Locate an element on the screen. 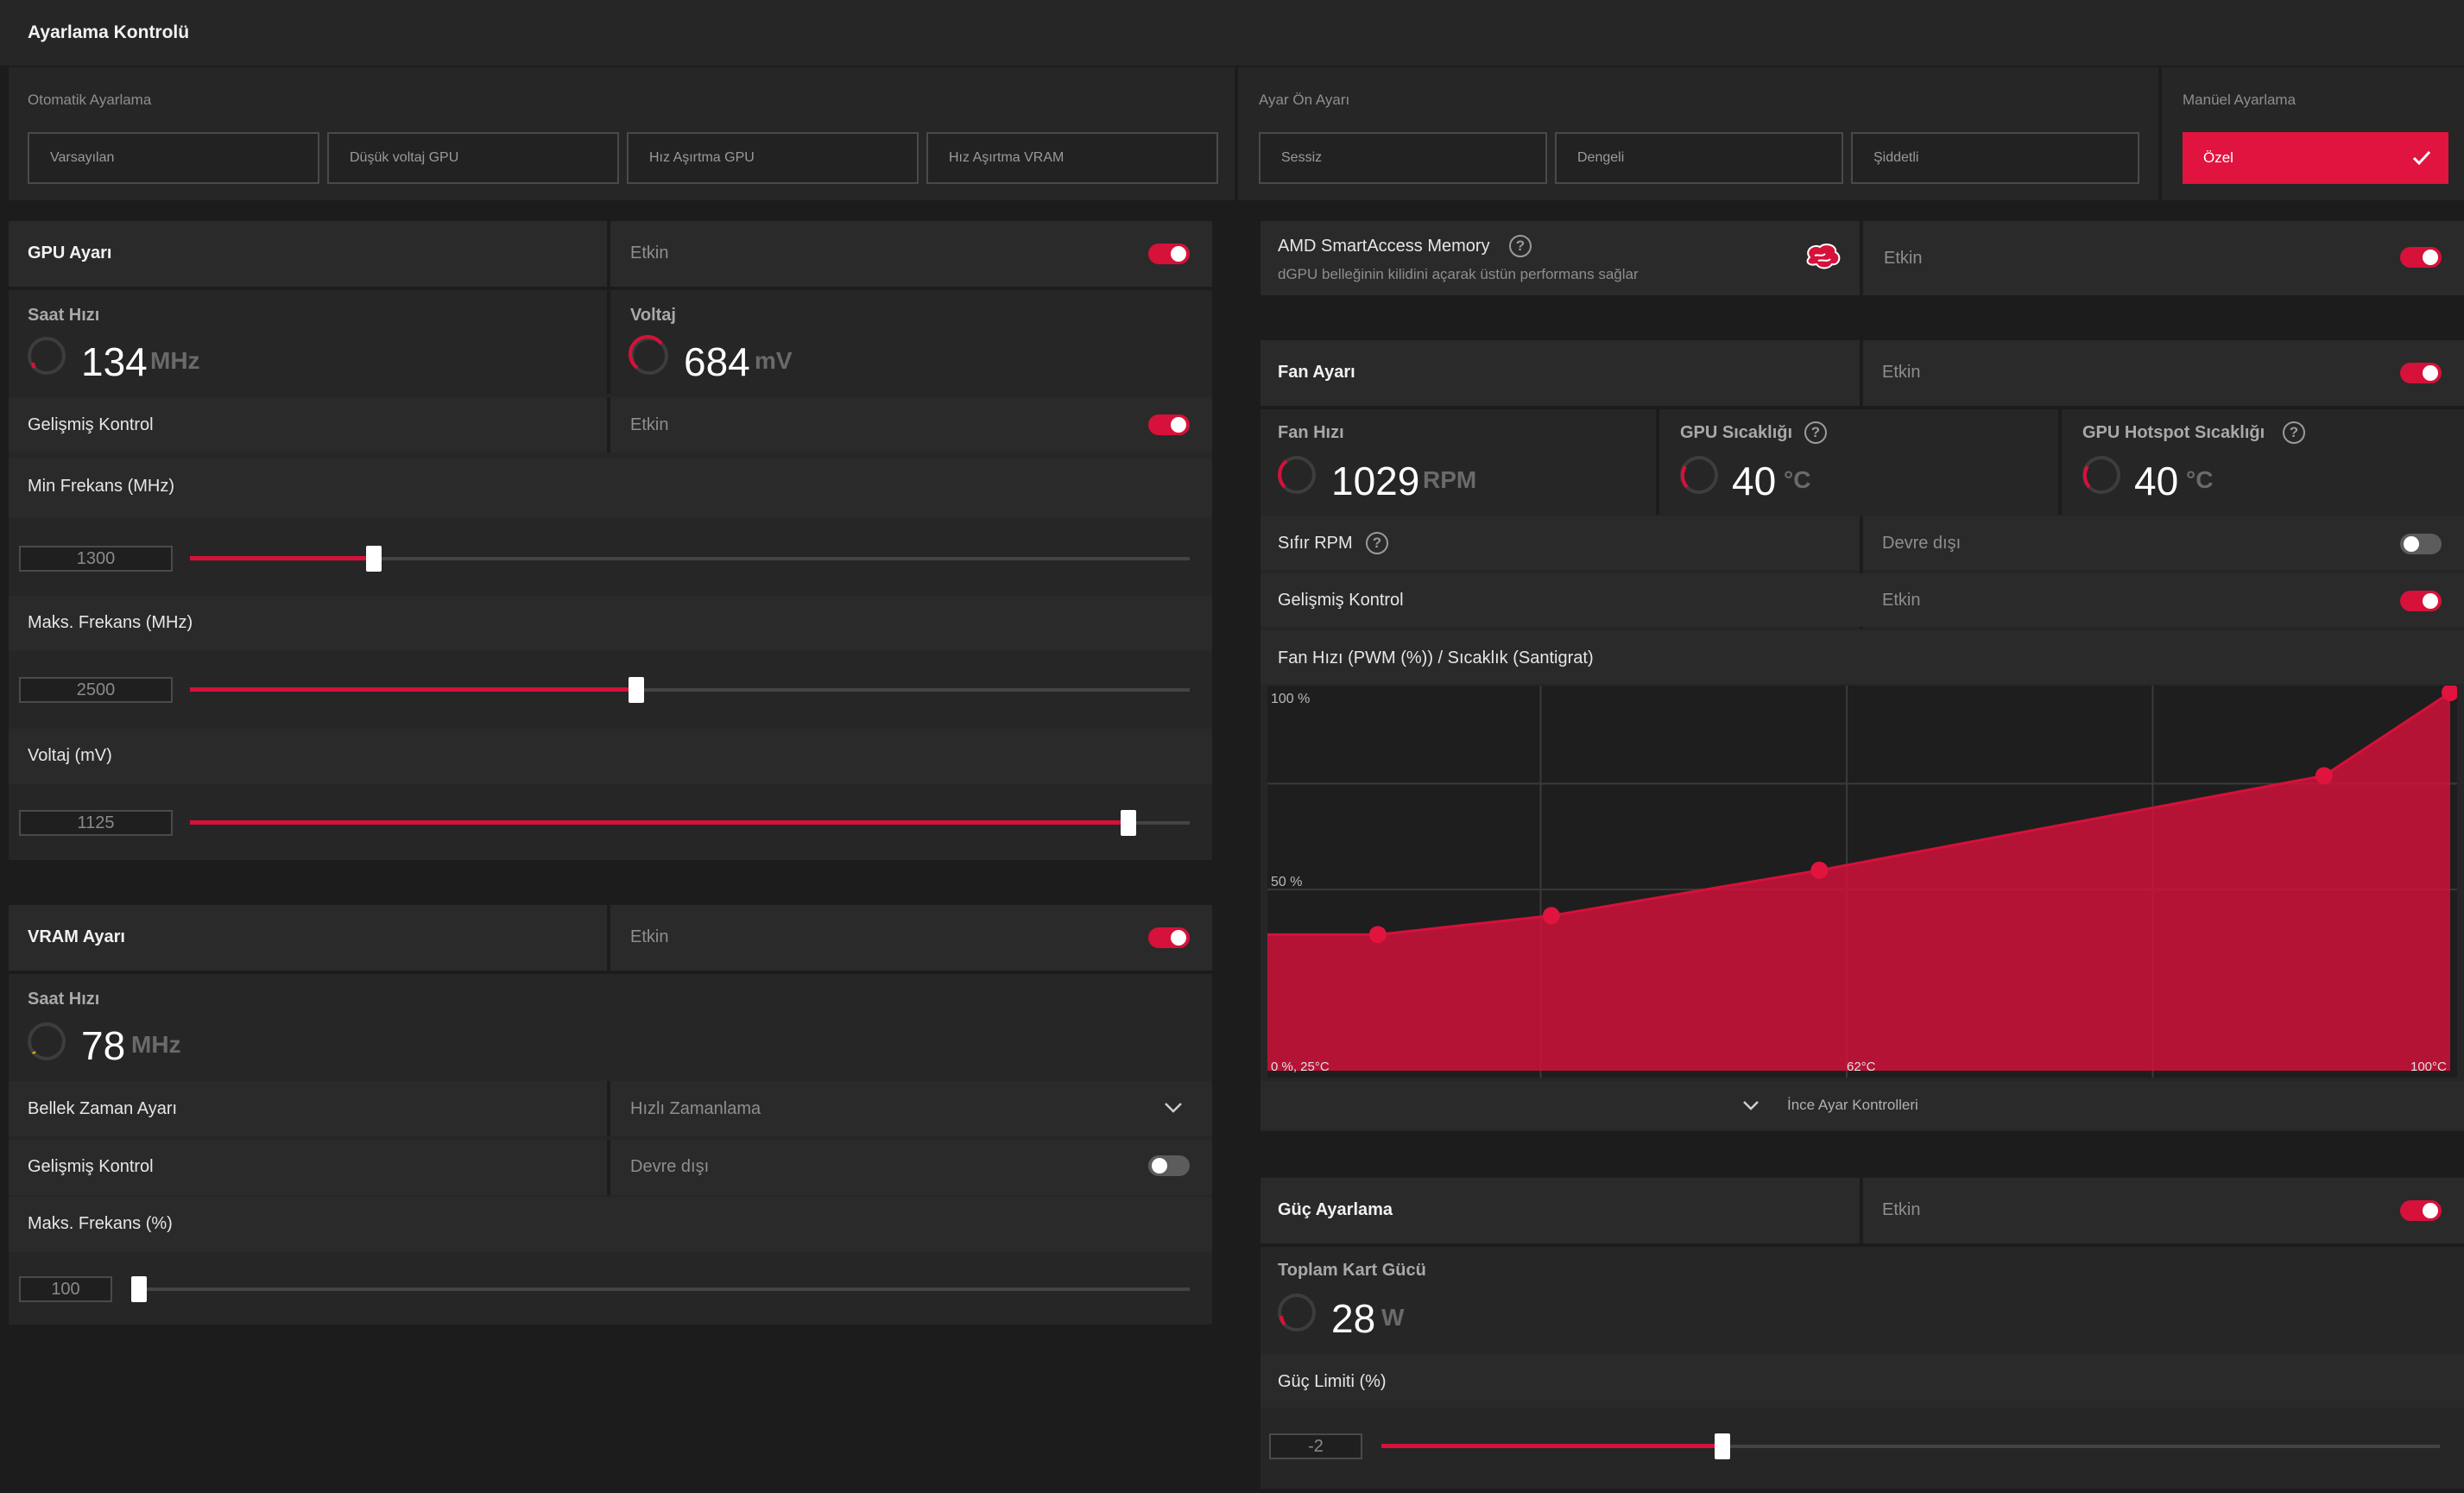 The height and width of the screenshot is (1493, 2464). vram-tuning-toggle is located at coordinates (1169, 937).